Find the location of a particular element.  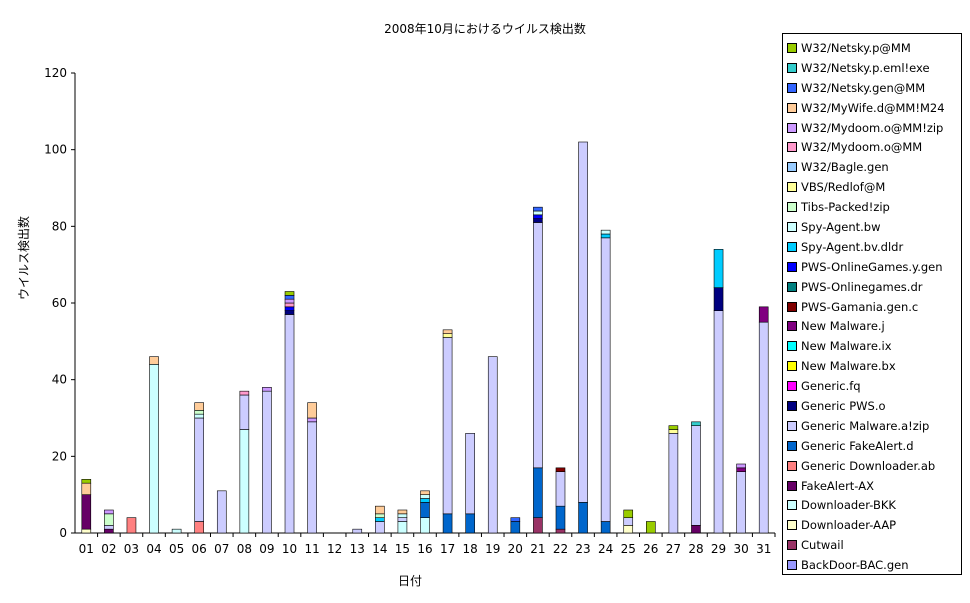

legend-item: Generic Malware.a!zip is located at coordinates (874, 426).